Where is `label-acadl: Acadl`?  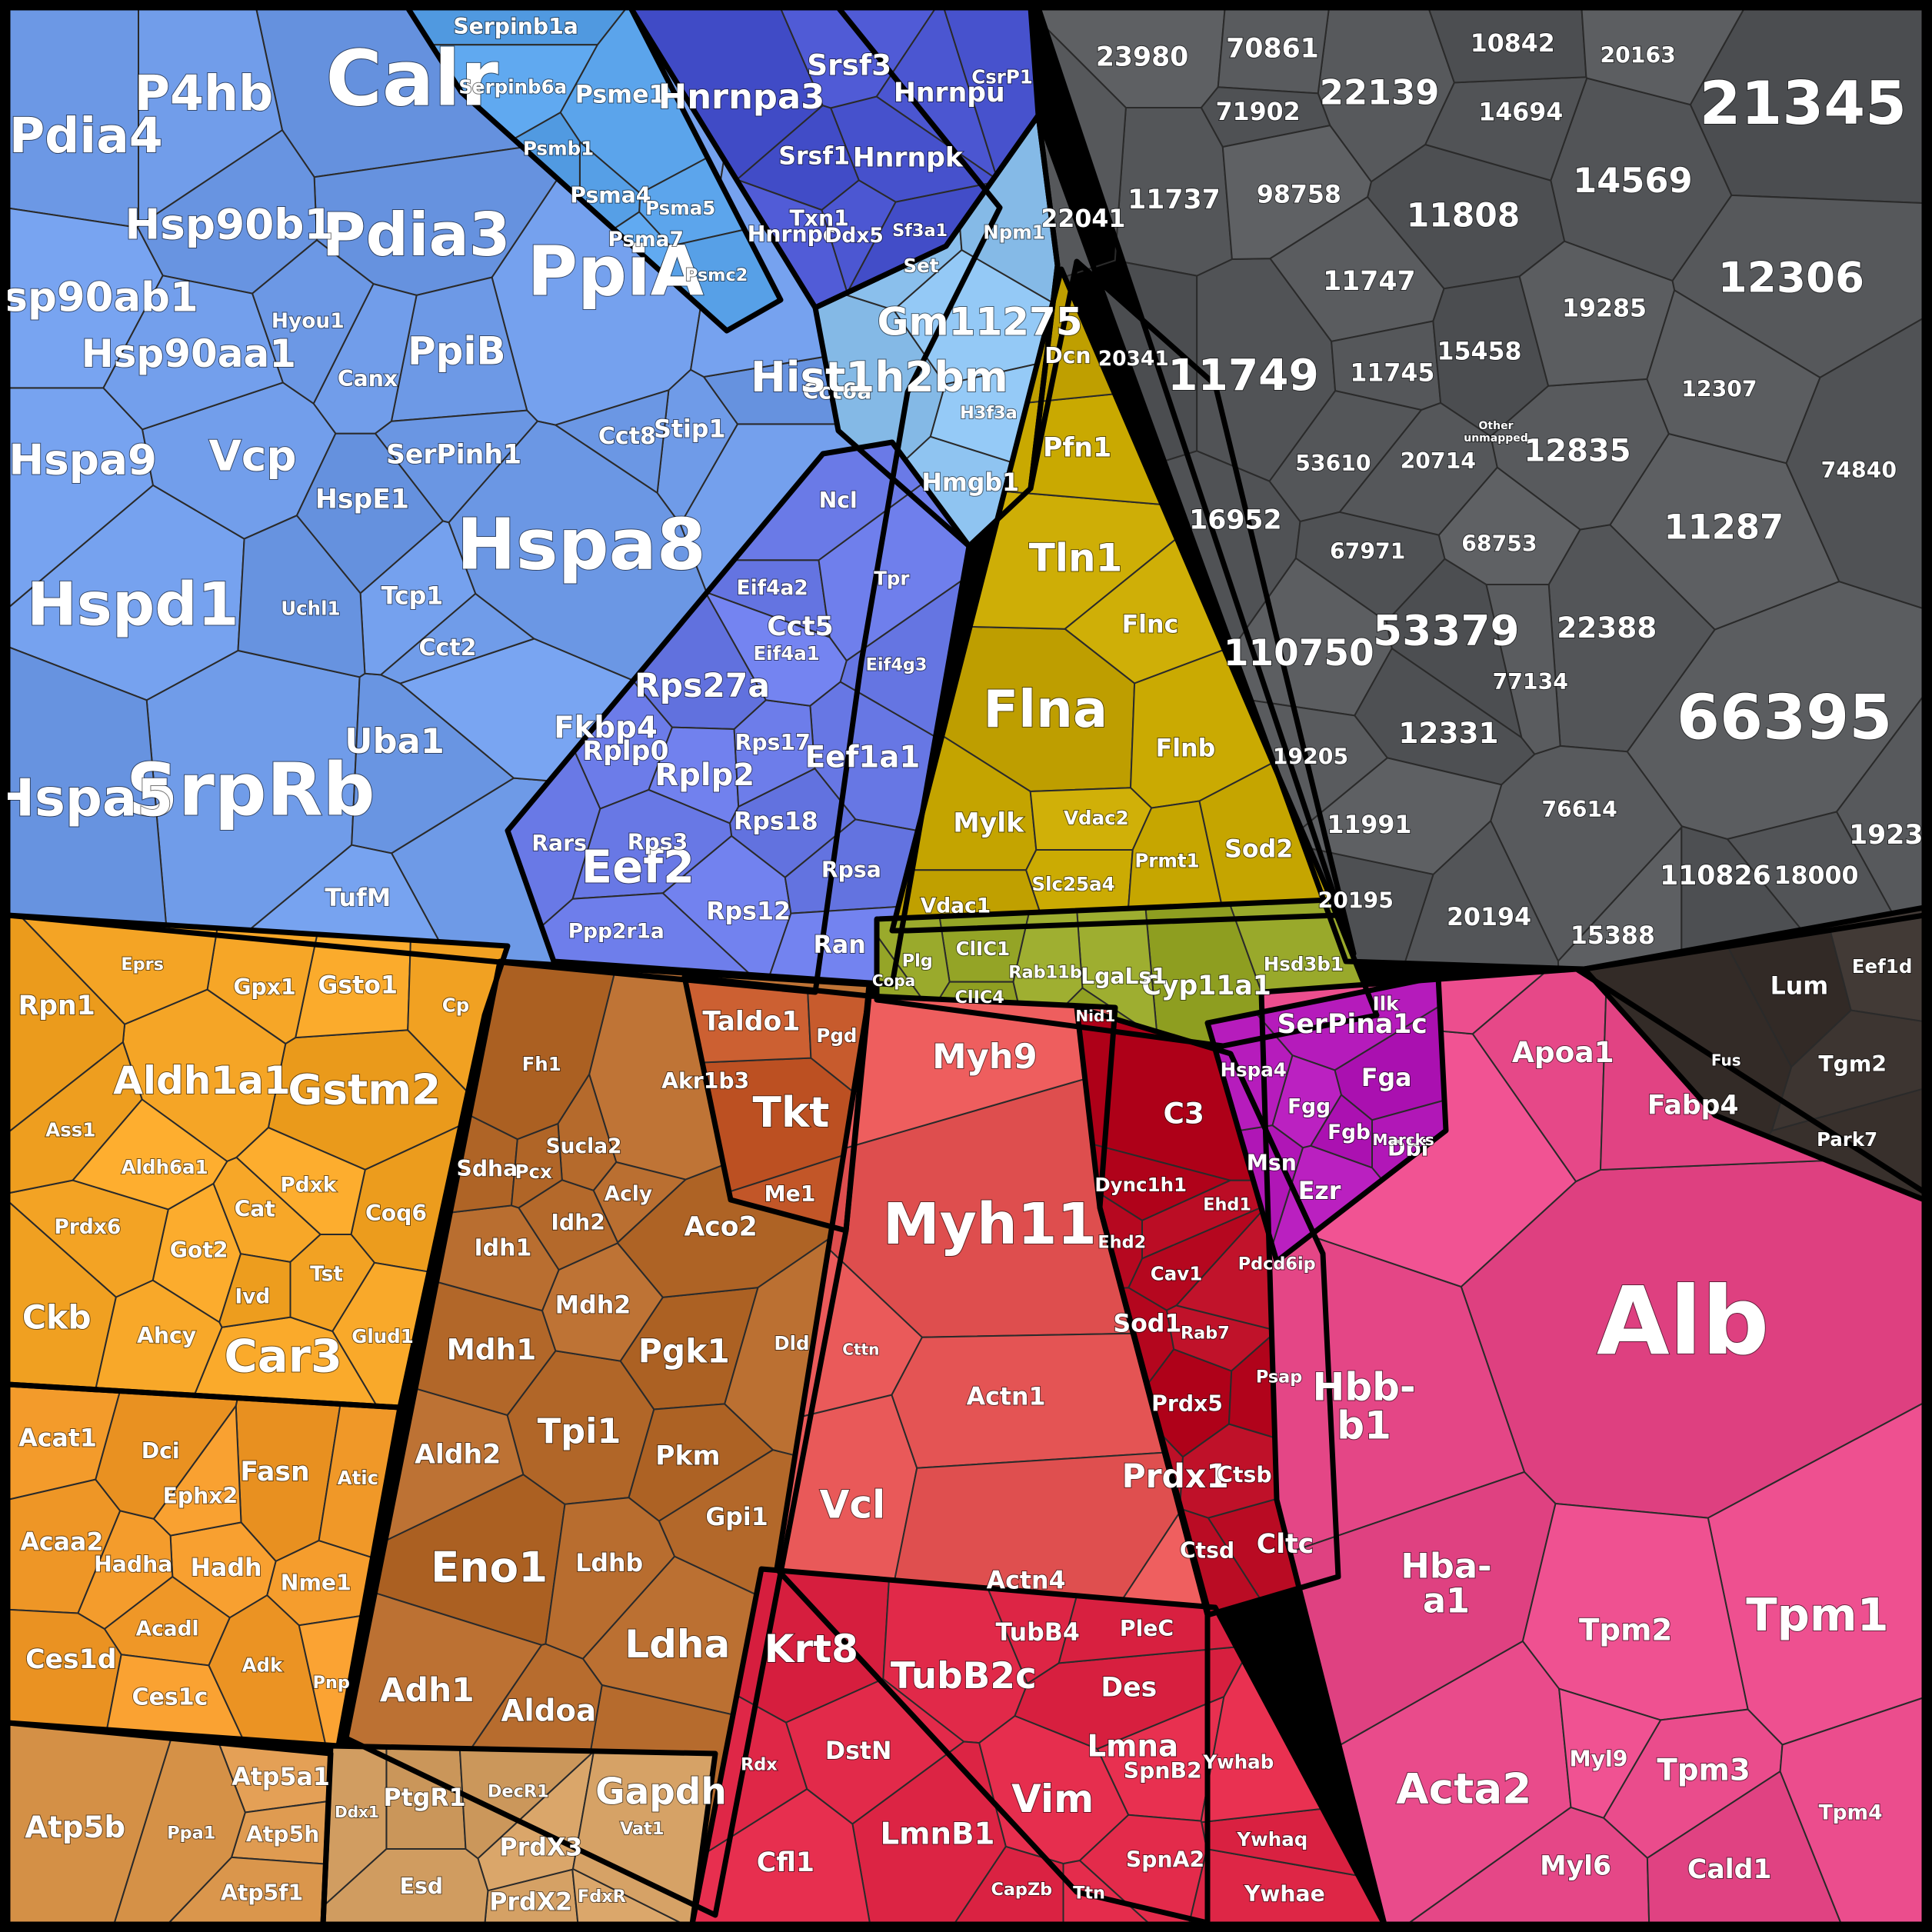 label-acadl: Acadl is located at coordinates (167, 1629).